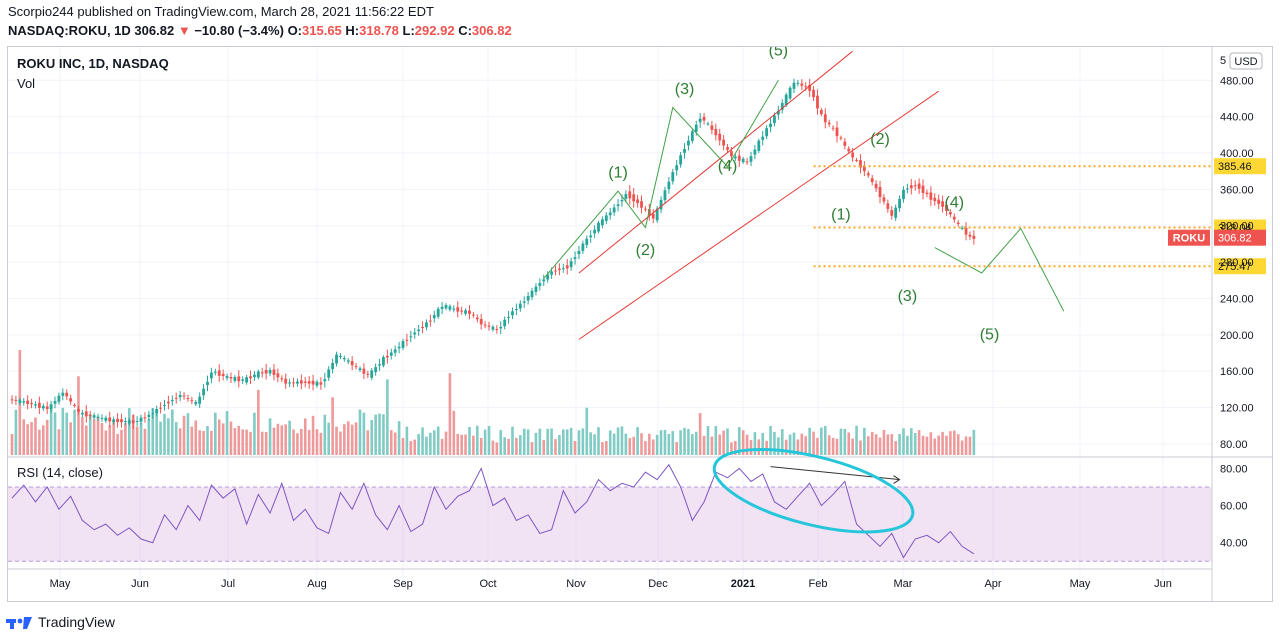 The height and width of the screenshot is (643, 1280). What do you see at coordinates (69, 30) in the screenshot?
I see `symbol-label: NASDAQ:ROKU, 1D` at bounding box center [69, 30].